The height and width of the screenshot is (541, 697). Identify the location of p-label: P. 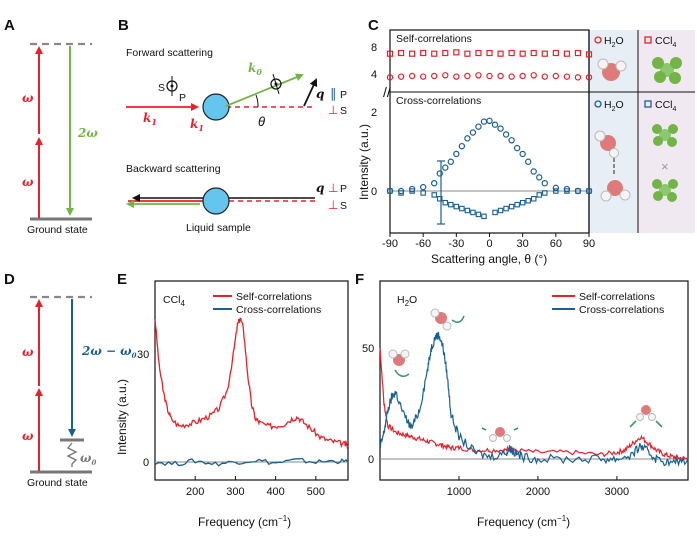
(182, 98).